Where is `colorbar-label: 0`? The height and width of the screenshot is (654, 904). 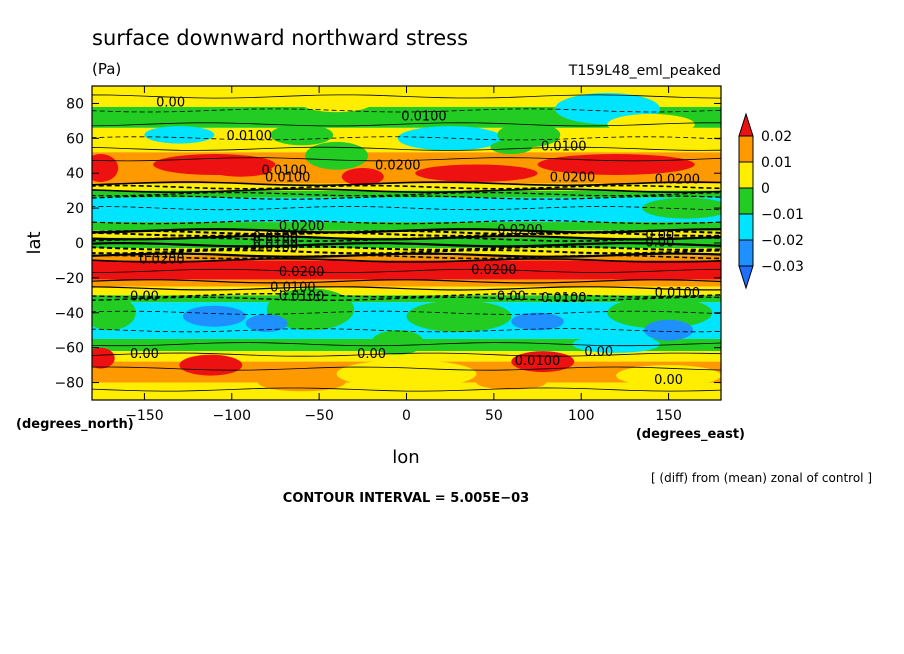
colorbar-label: 0 is located at coordinates (765, 189).